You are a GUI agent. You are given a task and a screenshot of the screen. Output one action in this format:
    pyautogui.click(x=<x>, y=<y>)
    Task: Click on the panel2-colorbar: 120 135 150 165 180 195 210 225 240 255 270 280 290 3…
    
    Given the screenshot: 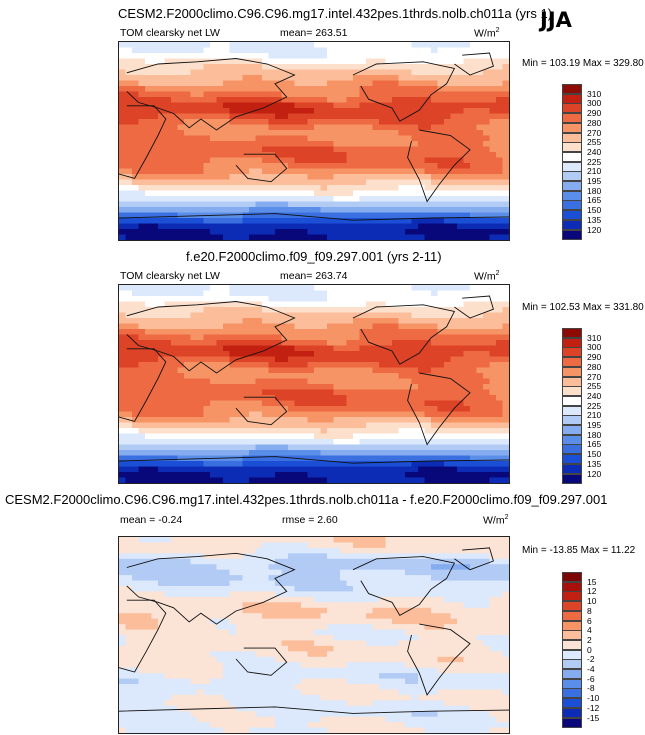 What is the action you would take?
    pyautogui.click(x=581, y=406)
    